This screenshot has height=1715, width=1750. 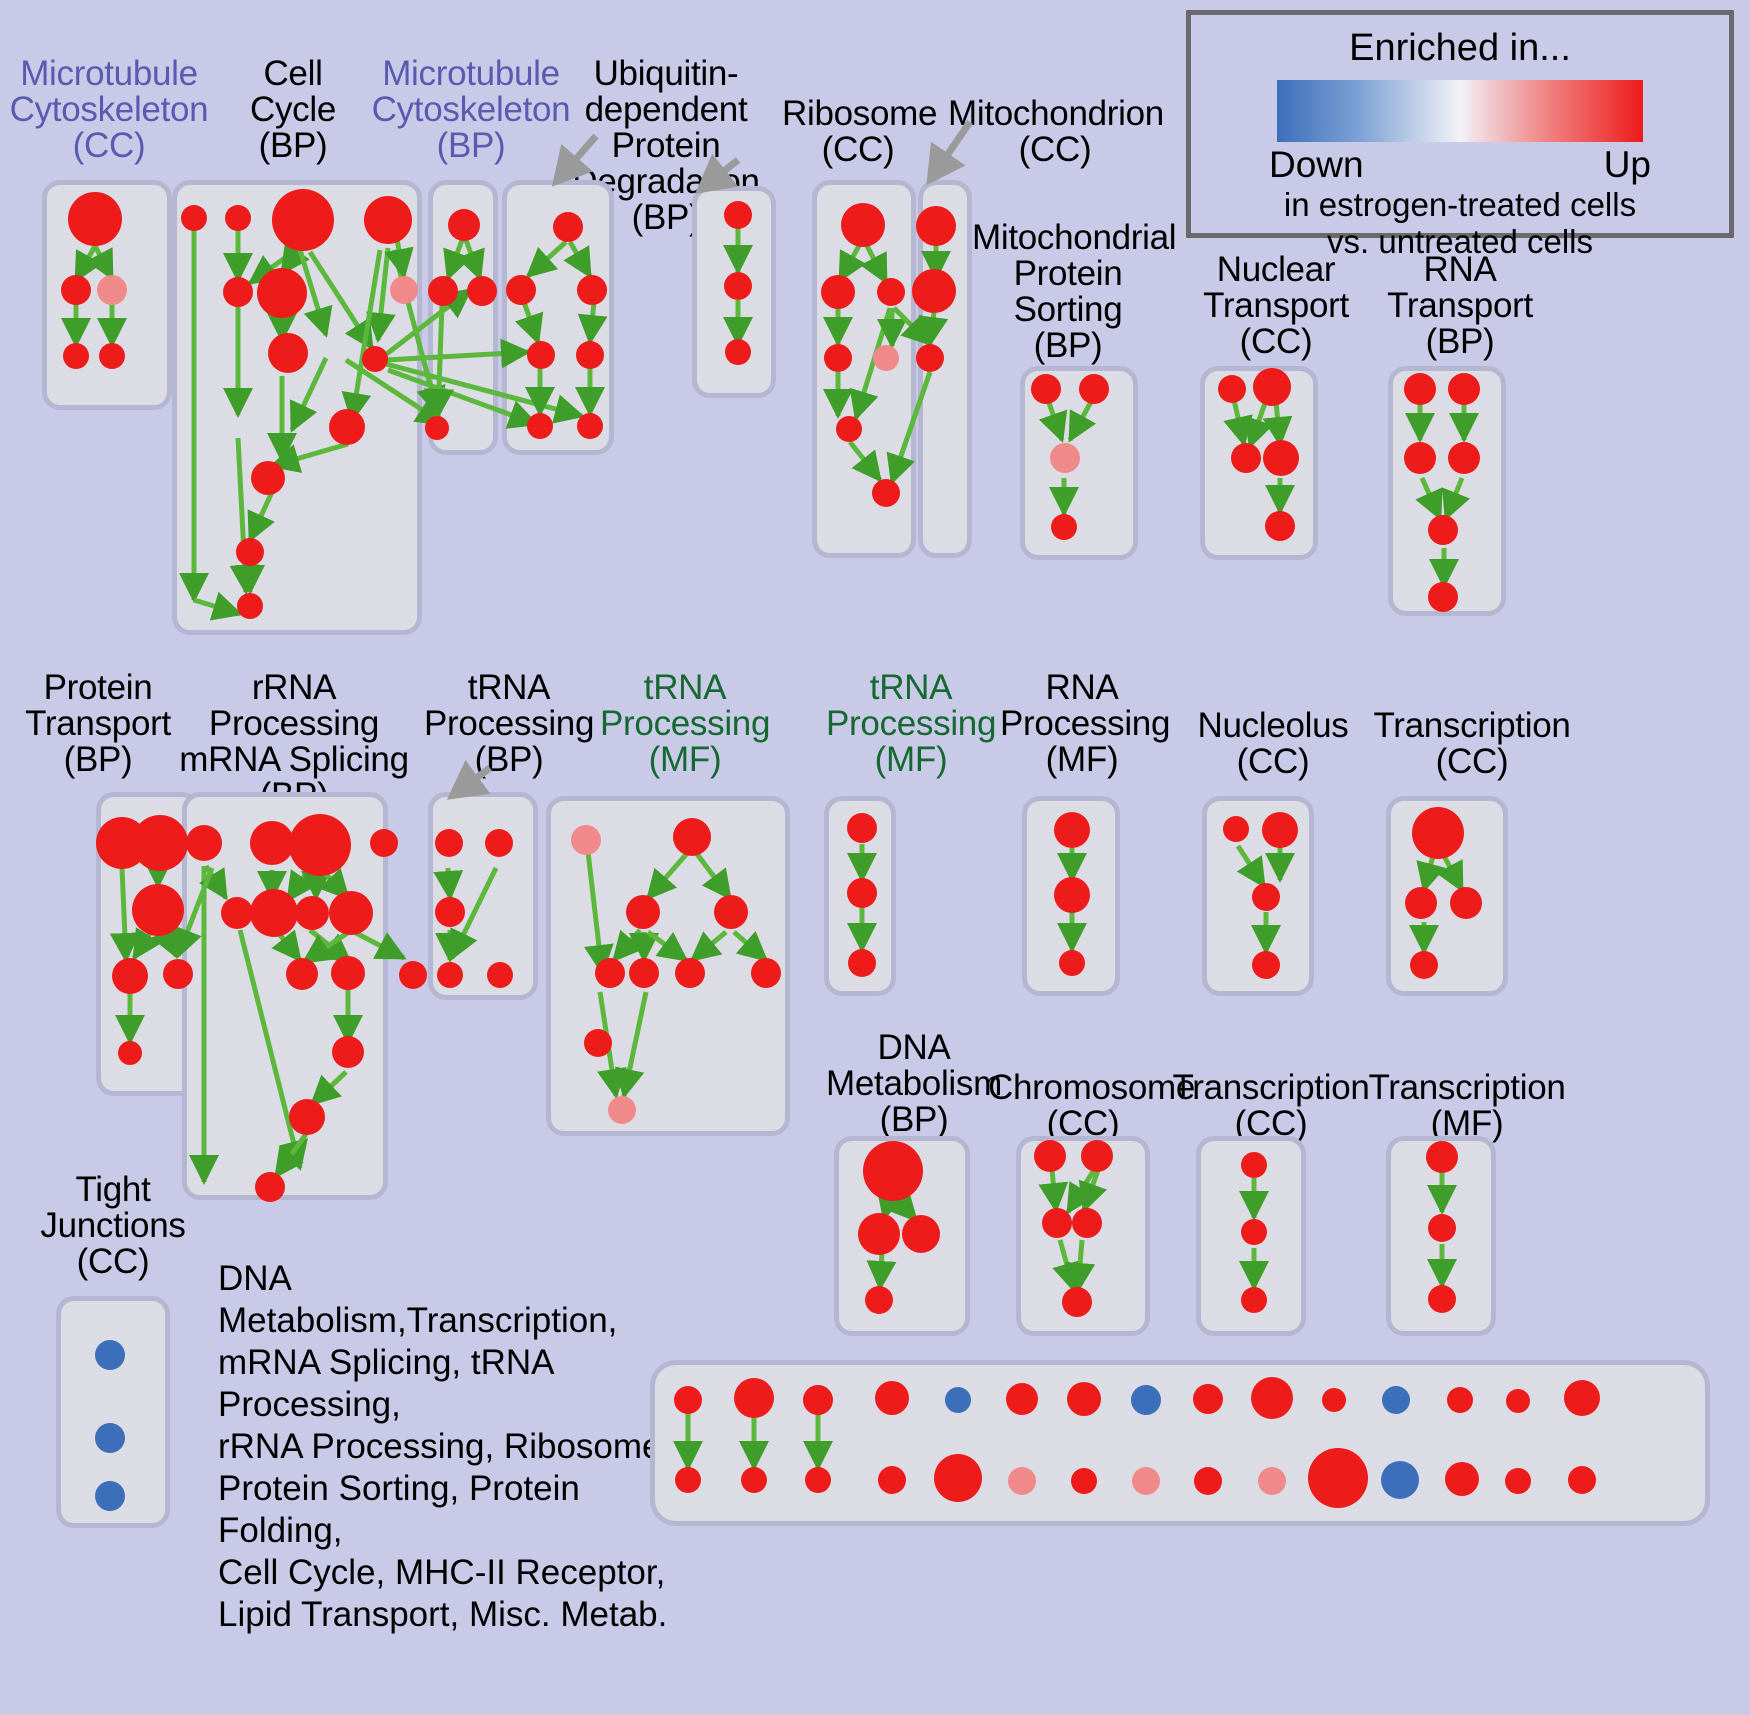 I want to click on legend-subtitle-line2: vs. untreated cells, so click(x=1460, y=241).